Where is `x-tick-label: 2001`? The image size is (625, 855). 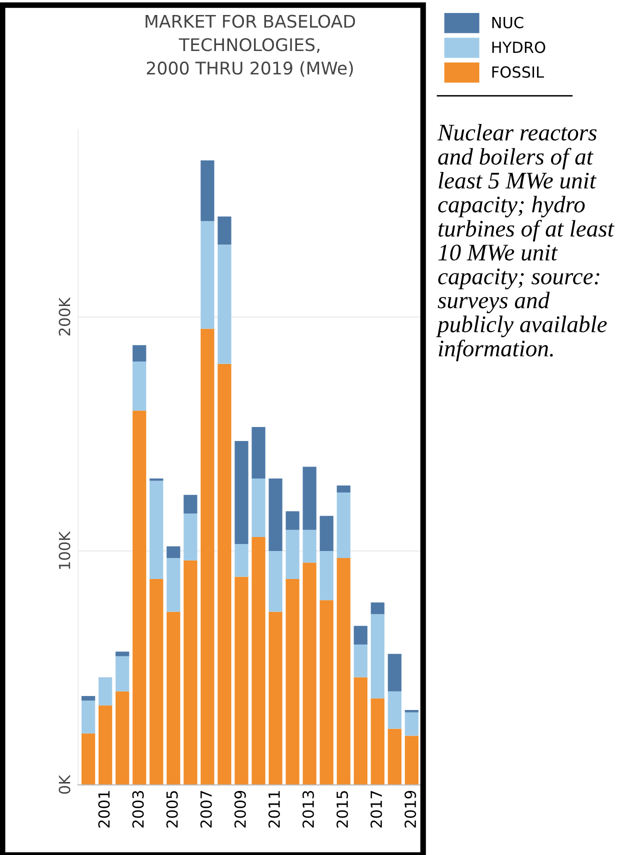 x-tick-label: 2001 is located at coordinates (104, 809).